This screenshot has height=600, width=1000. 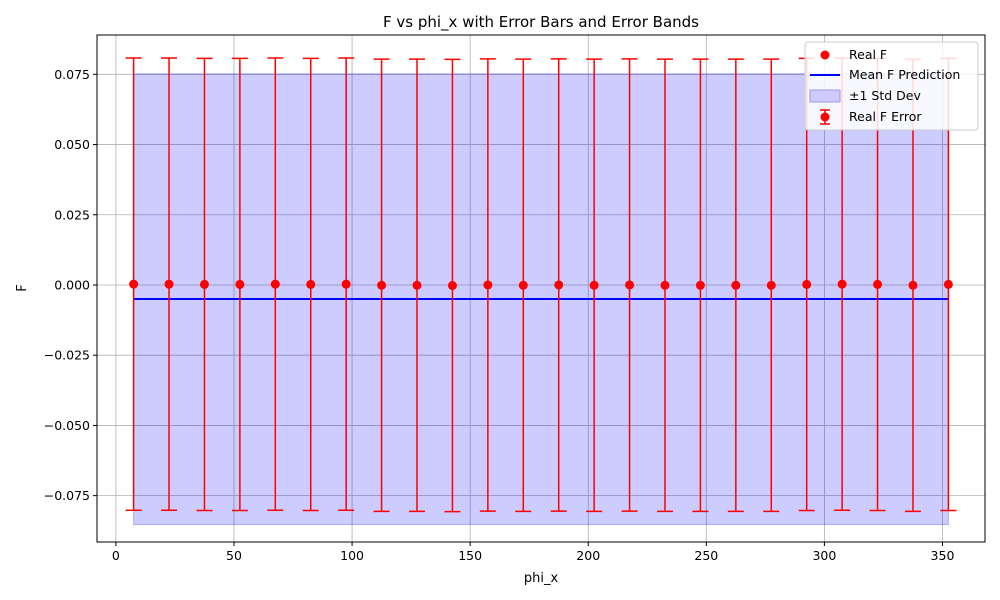 What do you see at coordinates (67, 495) in the screenshot?
I see `y-tick-label: −0.075` at bounding box center [67, 495].